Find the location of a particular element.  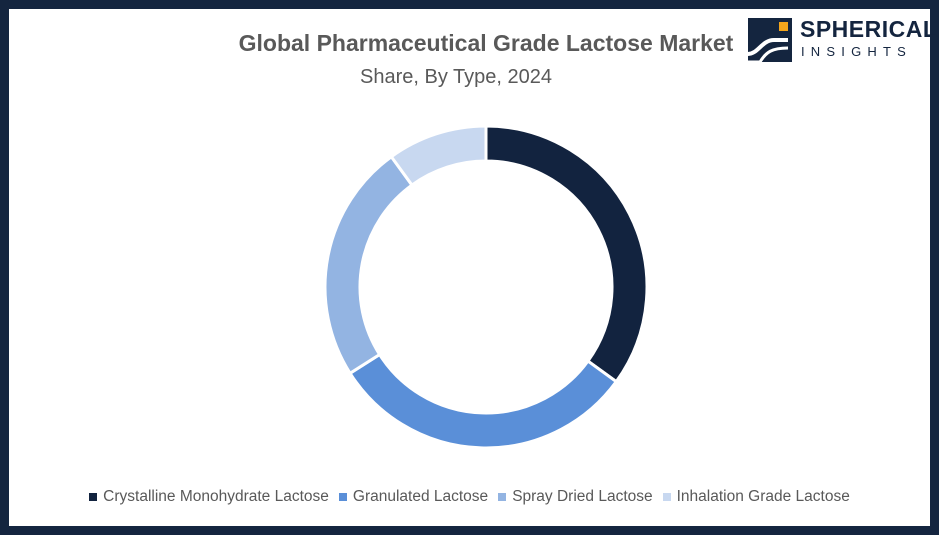

donut-slice-granulated-lactose is located at coordinates (483, 401).